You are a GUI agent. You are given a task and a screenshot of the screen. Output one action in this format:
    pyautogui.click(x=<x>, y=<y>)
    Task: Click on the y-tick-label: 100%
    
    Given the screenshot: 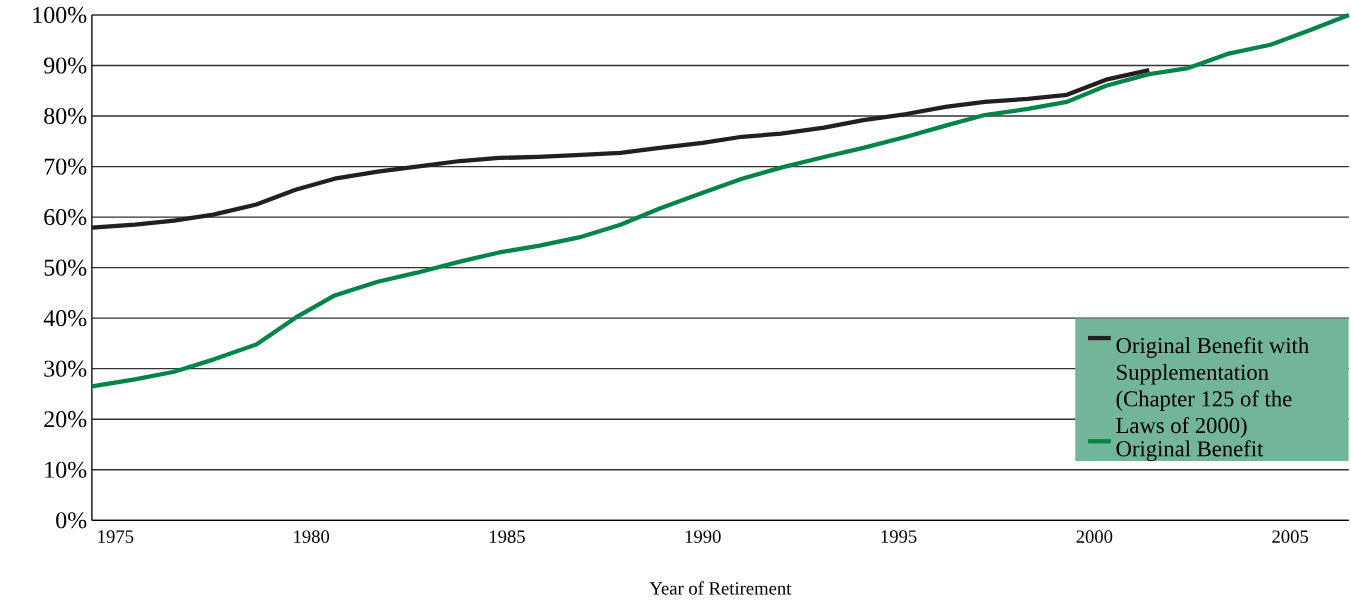 What is the action you would take?
    pyautogui.click(x=60, y=15)
    